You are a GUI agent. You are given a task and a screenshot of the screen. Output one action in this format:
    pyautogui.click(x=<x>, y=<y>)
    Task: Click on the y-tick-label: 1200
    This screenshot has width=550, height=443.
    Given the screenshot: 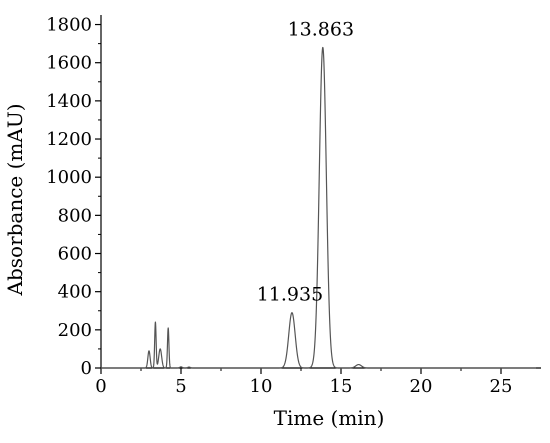 What is the action you would take?
    pyautogui.click(x=69, y=139)
    